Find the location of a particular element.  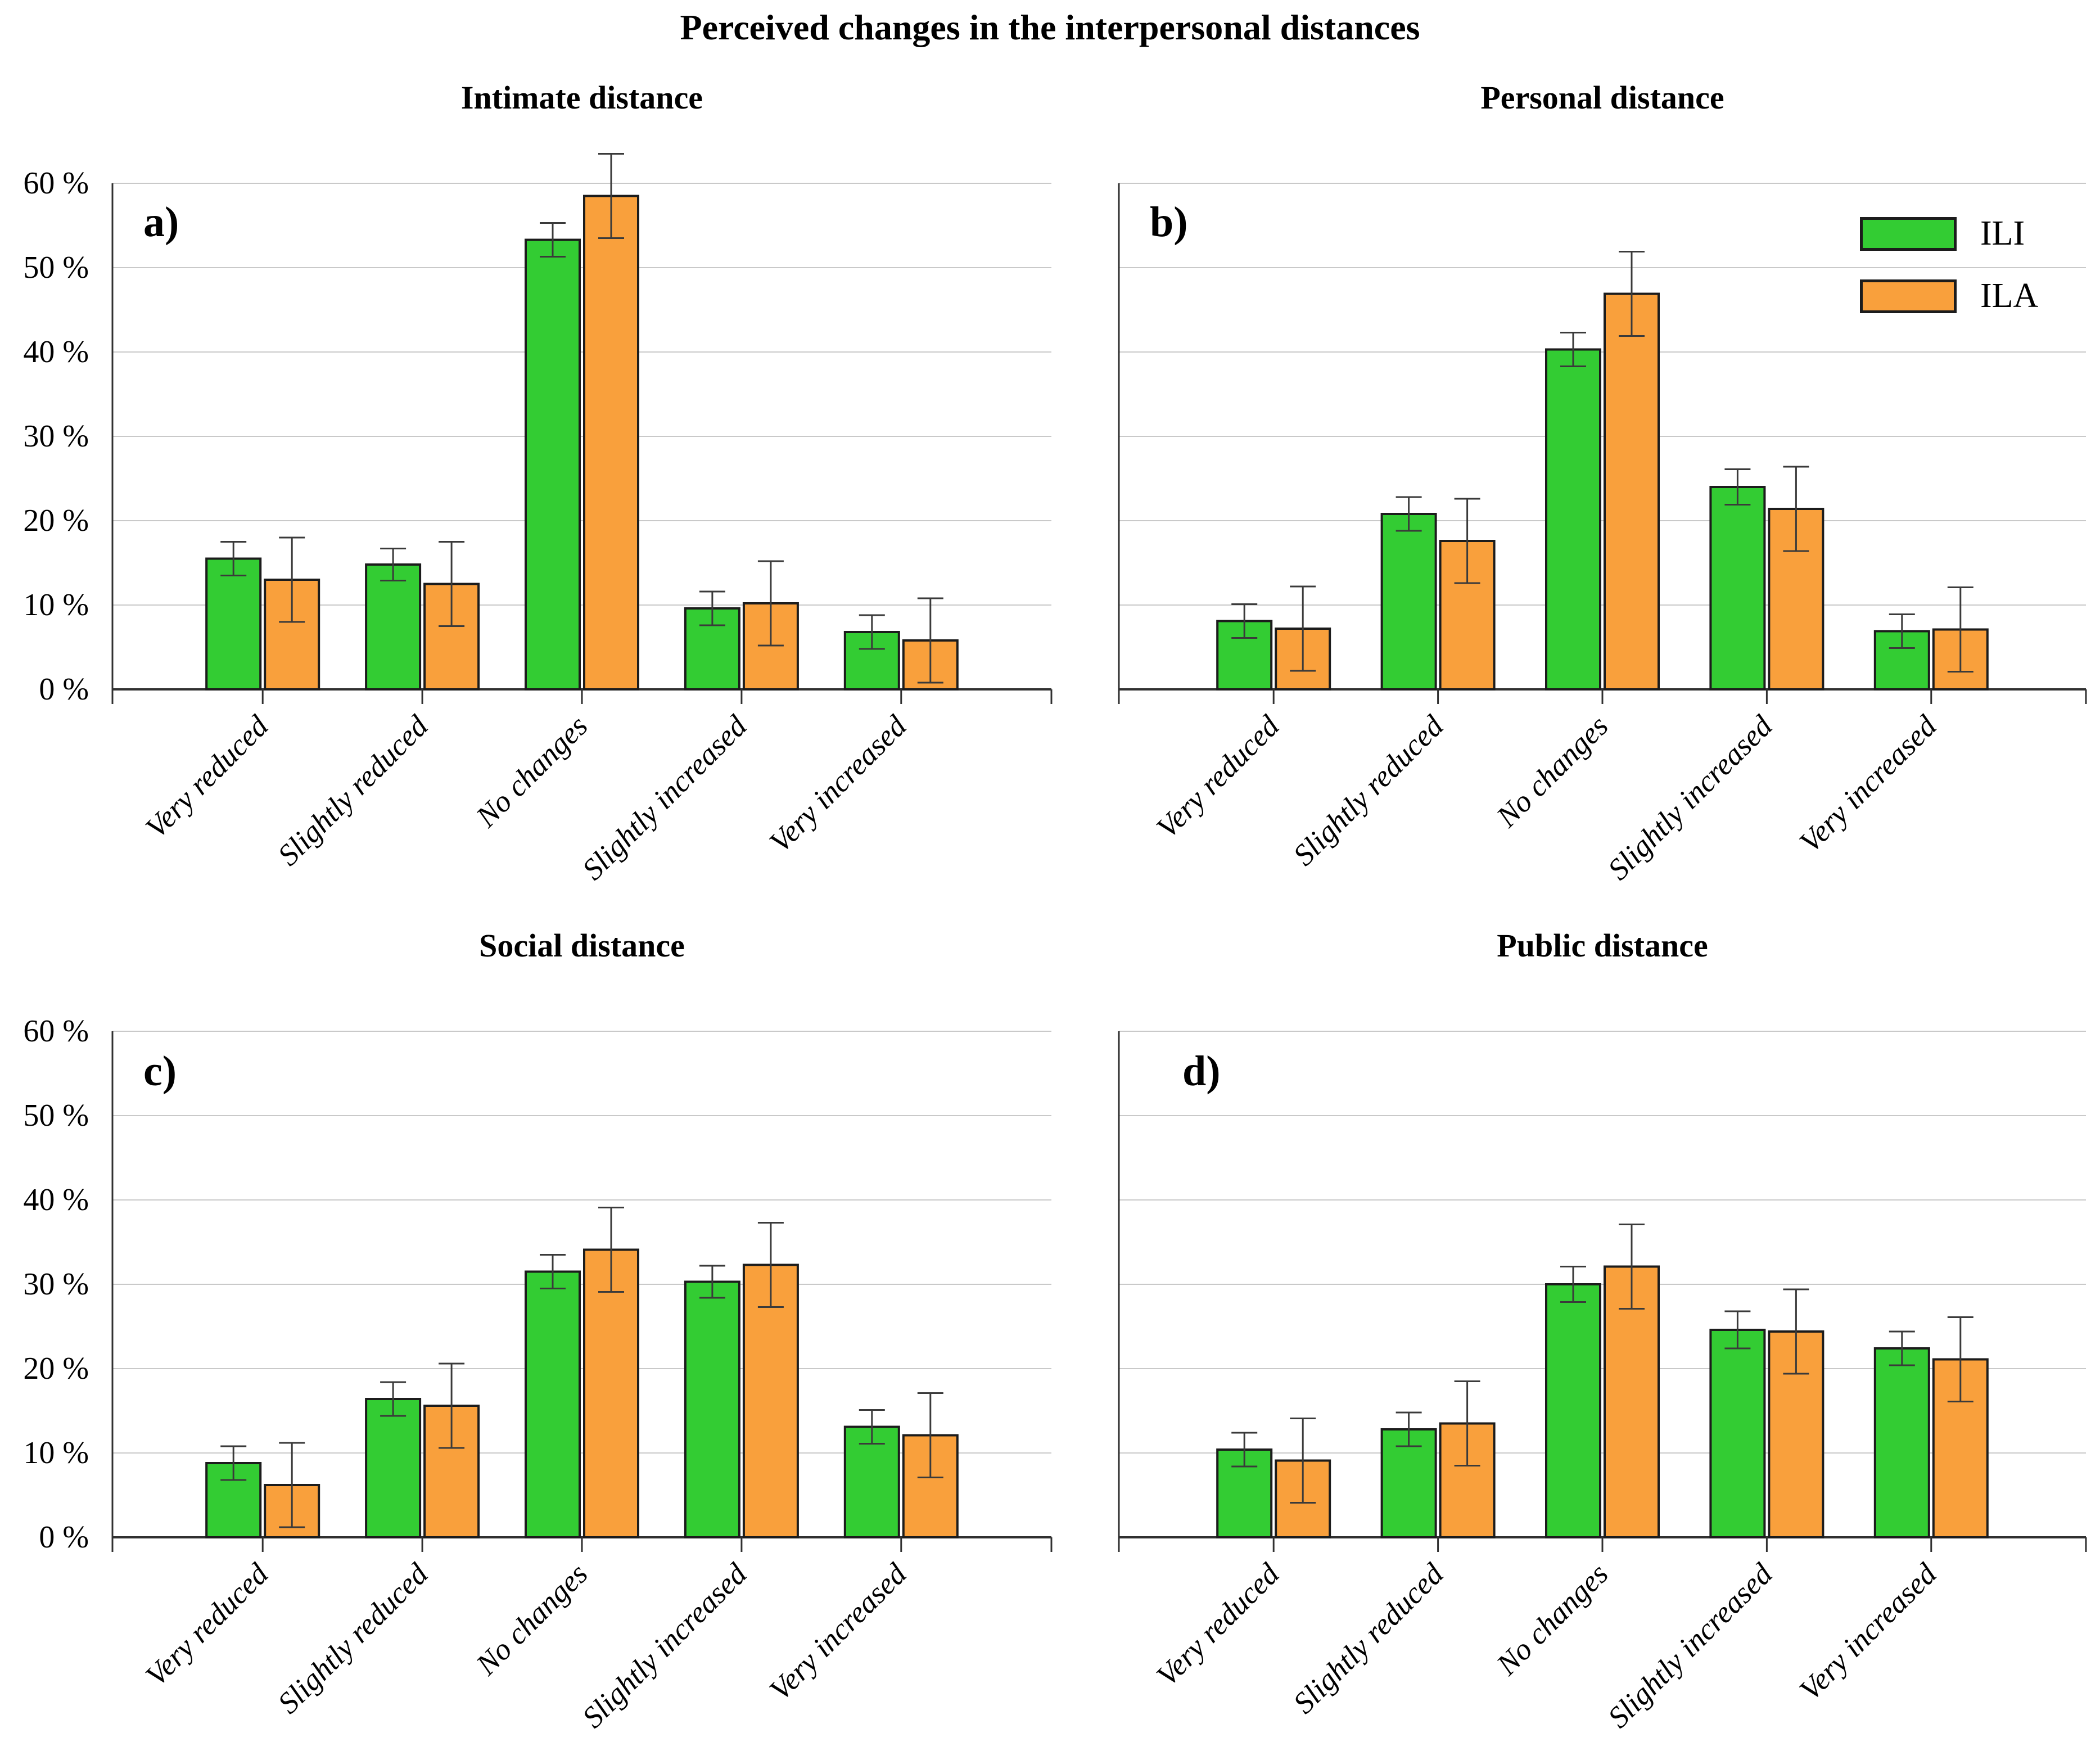

panel-public is located at coordinates (1602, 1291).